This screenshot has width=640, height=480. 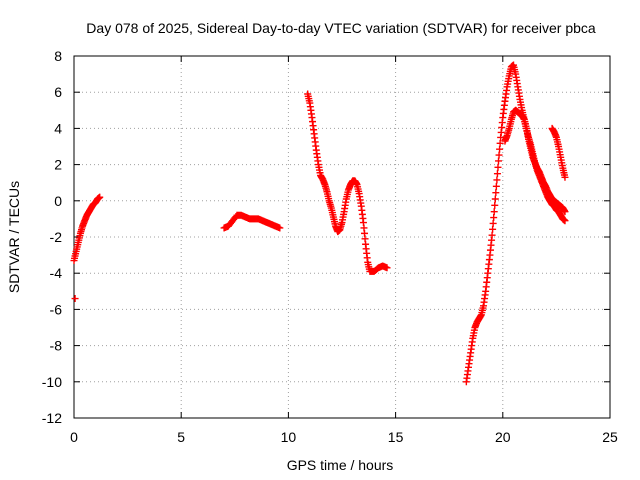 I want to click on y-tick-label: 2, so click(x=58, y=165).